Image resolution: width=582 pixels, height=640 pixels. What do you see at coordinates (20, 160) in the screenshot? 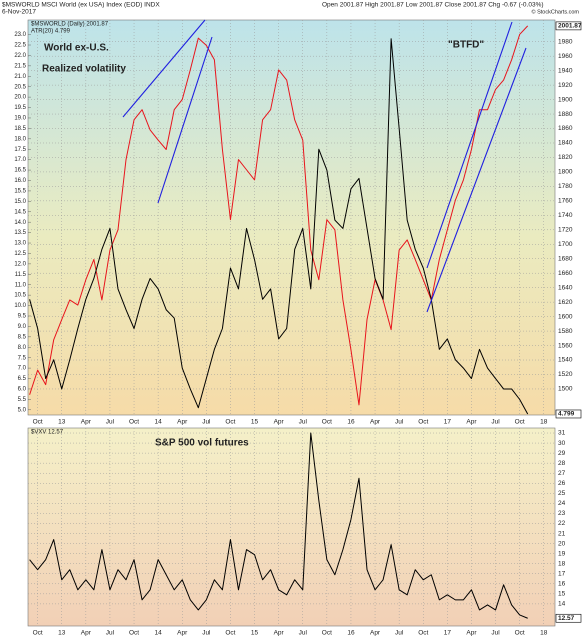
I see `y-tick-label: 17.0` at bounding box center [20, 160].